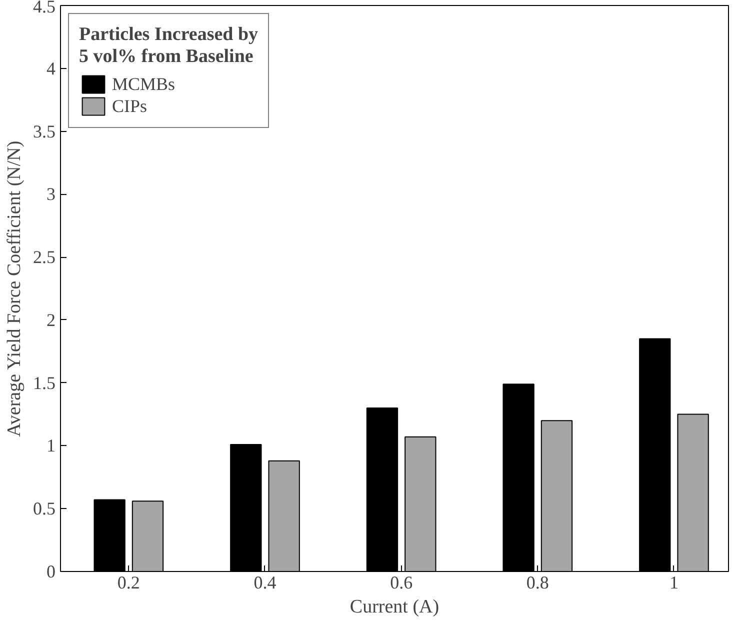 The height and width of the screenshot is (628, 748). What do you see at coordinates (44, 508) in the screenshot?
I see `y-tick-label: 0.5` at bounding box center [44, 508].